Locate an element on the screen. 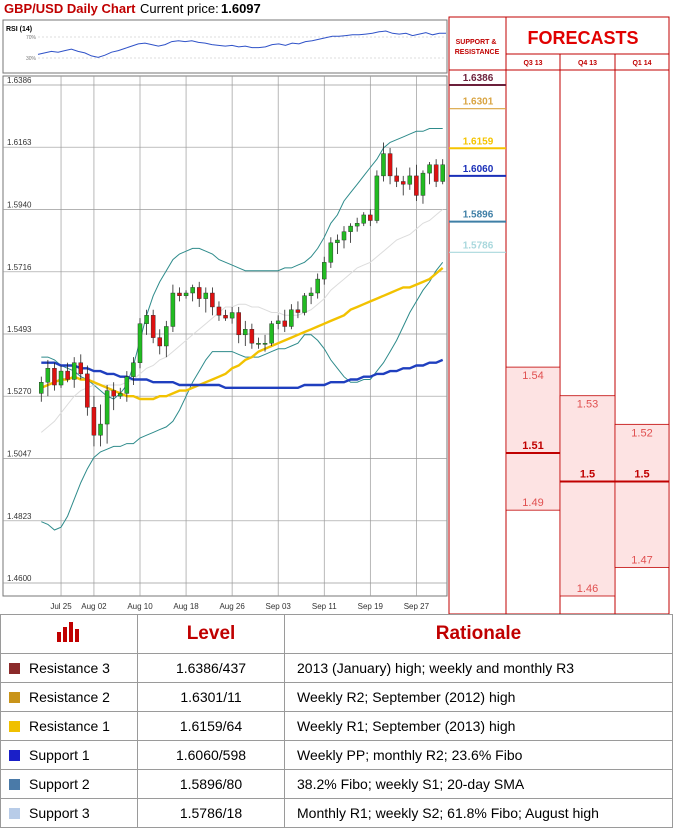 Image resolution: width=673 pixels, height=828 pixels. row-level: 1.6060/598 is located at coordinates (211, 755).